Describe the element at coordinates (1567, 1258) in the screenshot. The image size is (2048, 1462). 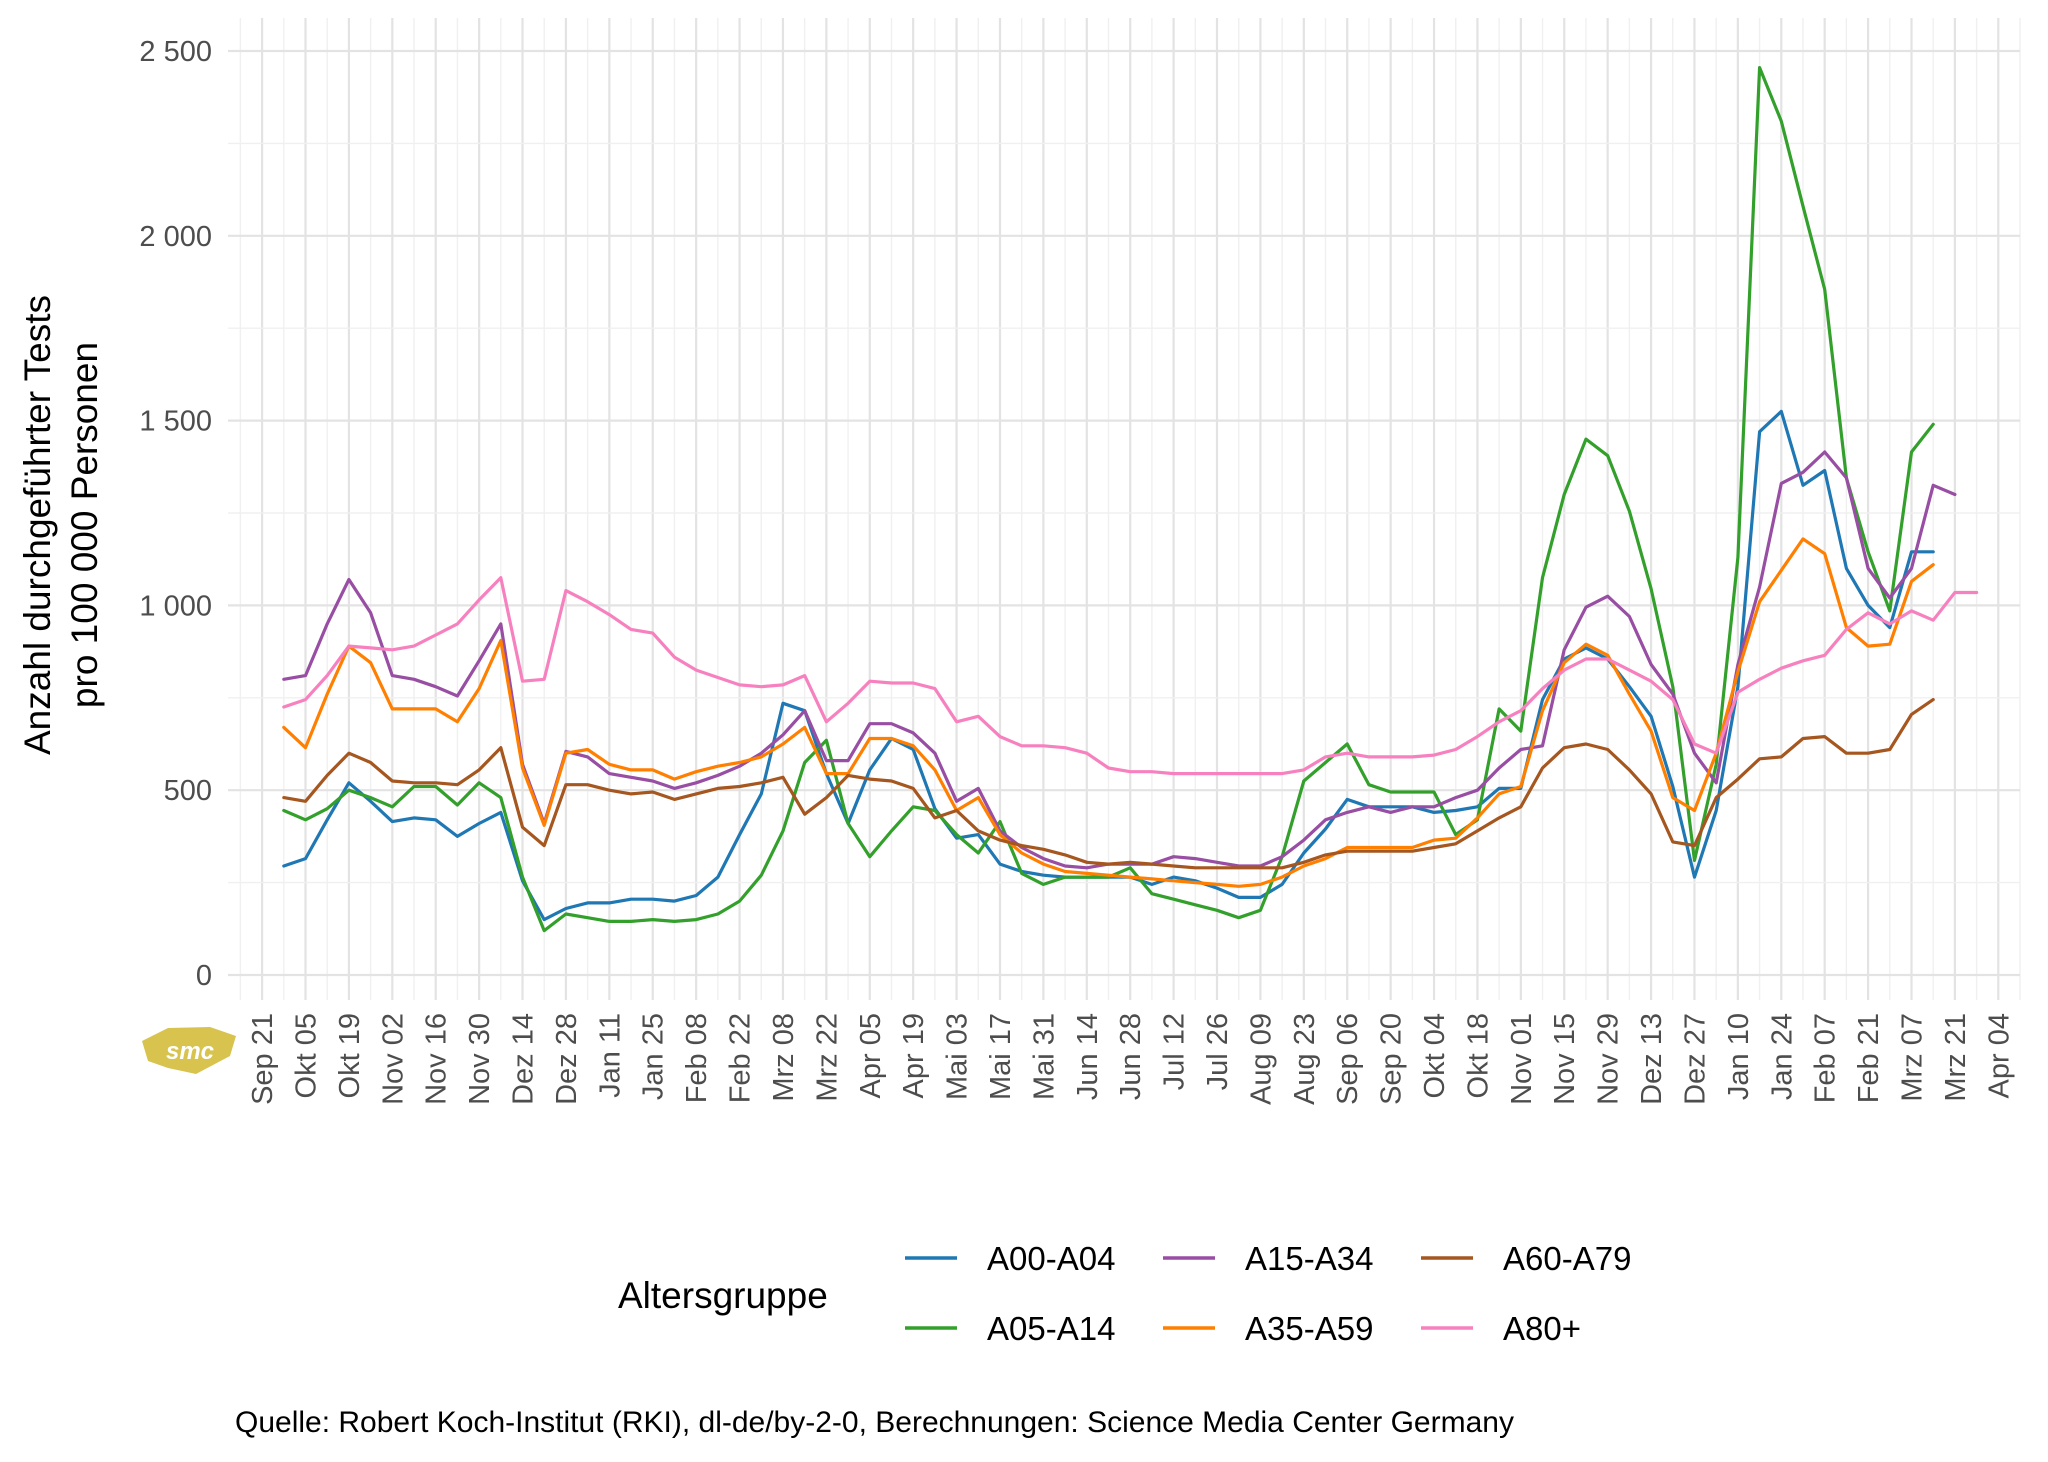
I see `legend-label: A60-A79` at that location.